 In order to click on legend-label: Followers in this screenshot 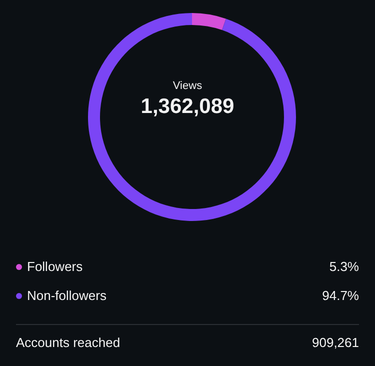, I will do `click(55, 266)`.